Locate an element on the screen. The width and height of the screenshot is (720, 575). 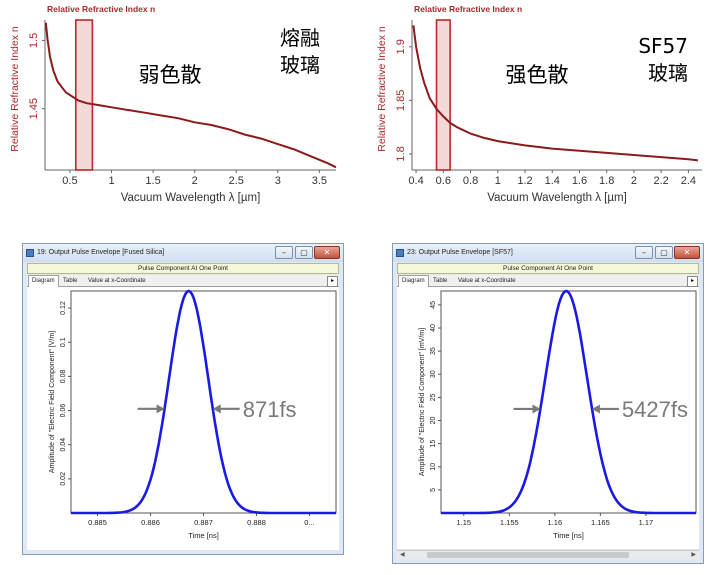
y-axis-label: Relative Refractive Index n is located at coordinates (382, 89).